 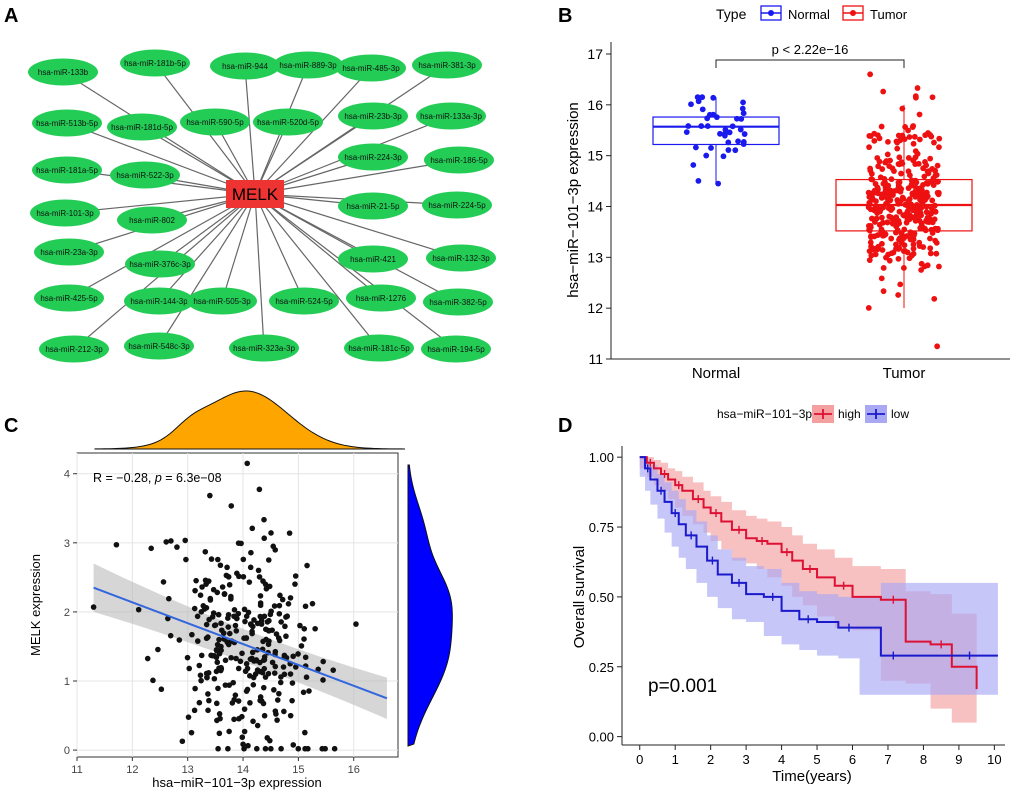 I want to click on x-tick-label: 12, so click(x=132, y=770).